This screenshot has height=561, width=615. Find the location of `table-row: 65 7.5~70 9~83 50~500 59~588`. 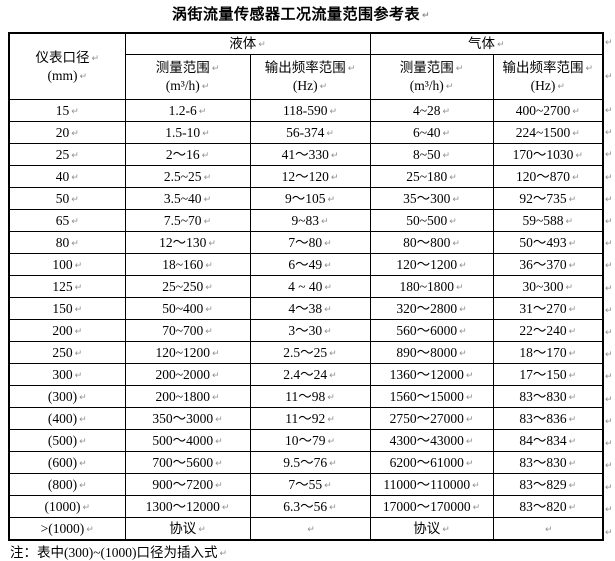

table-row: 65 7.5~70 9~83 50~500 59~588 is located at coordinates (306, 220).